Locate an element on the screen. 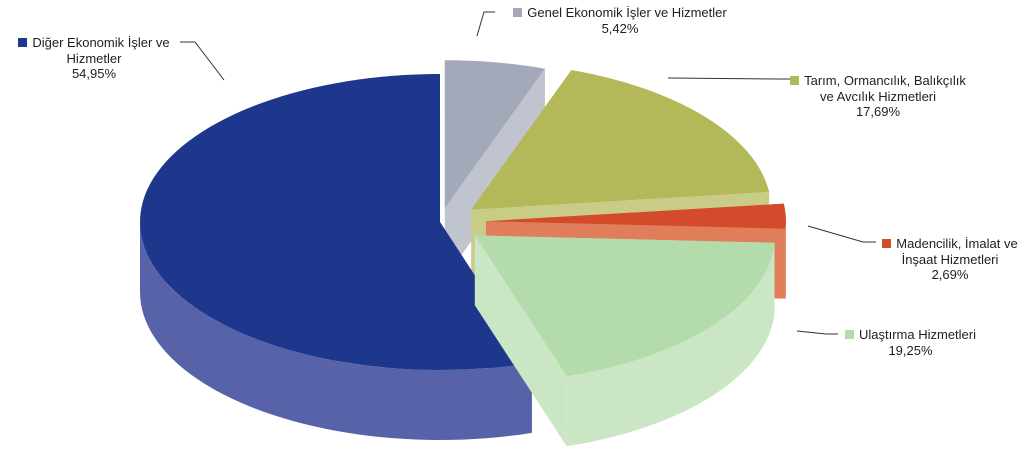 Image resolution: width=1033 pixels, height=463 pixels. slice-label-diger: Diğer Ekonomik İşler ve Hizmetler 54,95% is located at coordinates (94, 58).